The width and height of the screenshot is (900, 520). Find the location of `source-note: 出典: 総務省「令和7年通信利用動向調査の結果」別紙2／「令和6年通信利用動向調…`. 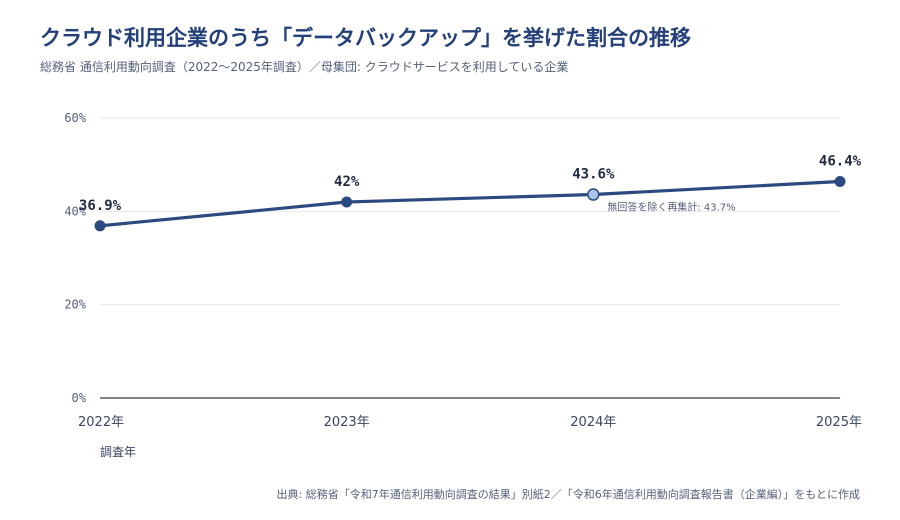

source-note: 出典: 総務省「令和7年通信利用動向調査の結果」別紙2／「令和6年通信利用動向調… is located at coordinates (568, 494).